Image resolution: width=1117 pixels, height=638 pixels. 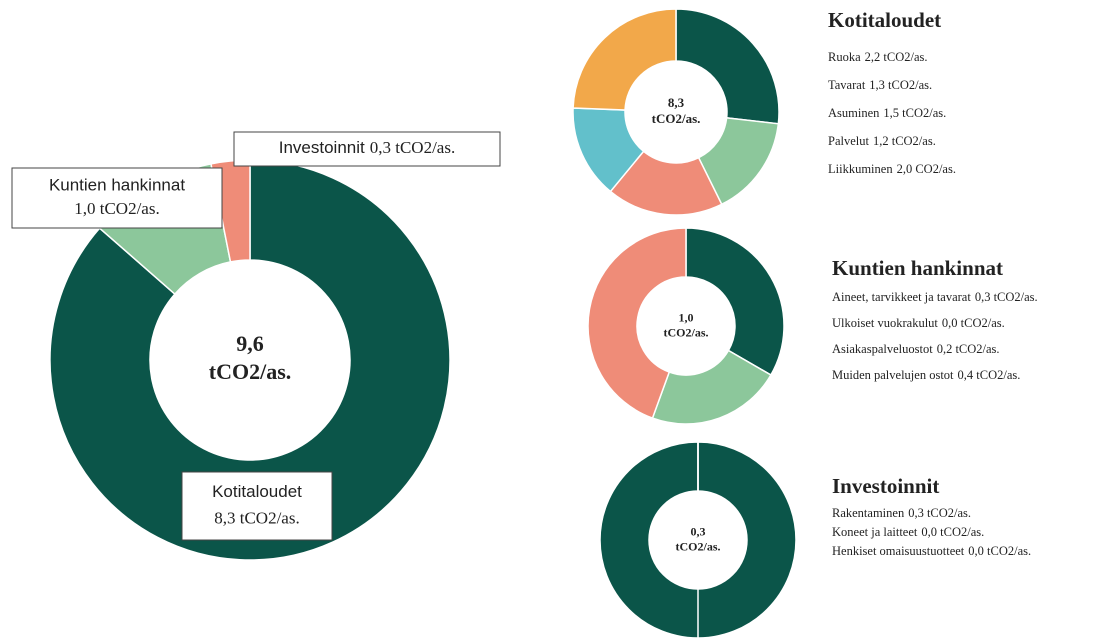 I want to click on legend-entry: Asuminen 1,5 tCO2/as., so click(x=887, y=113).